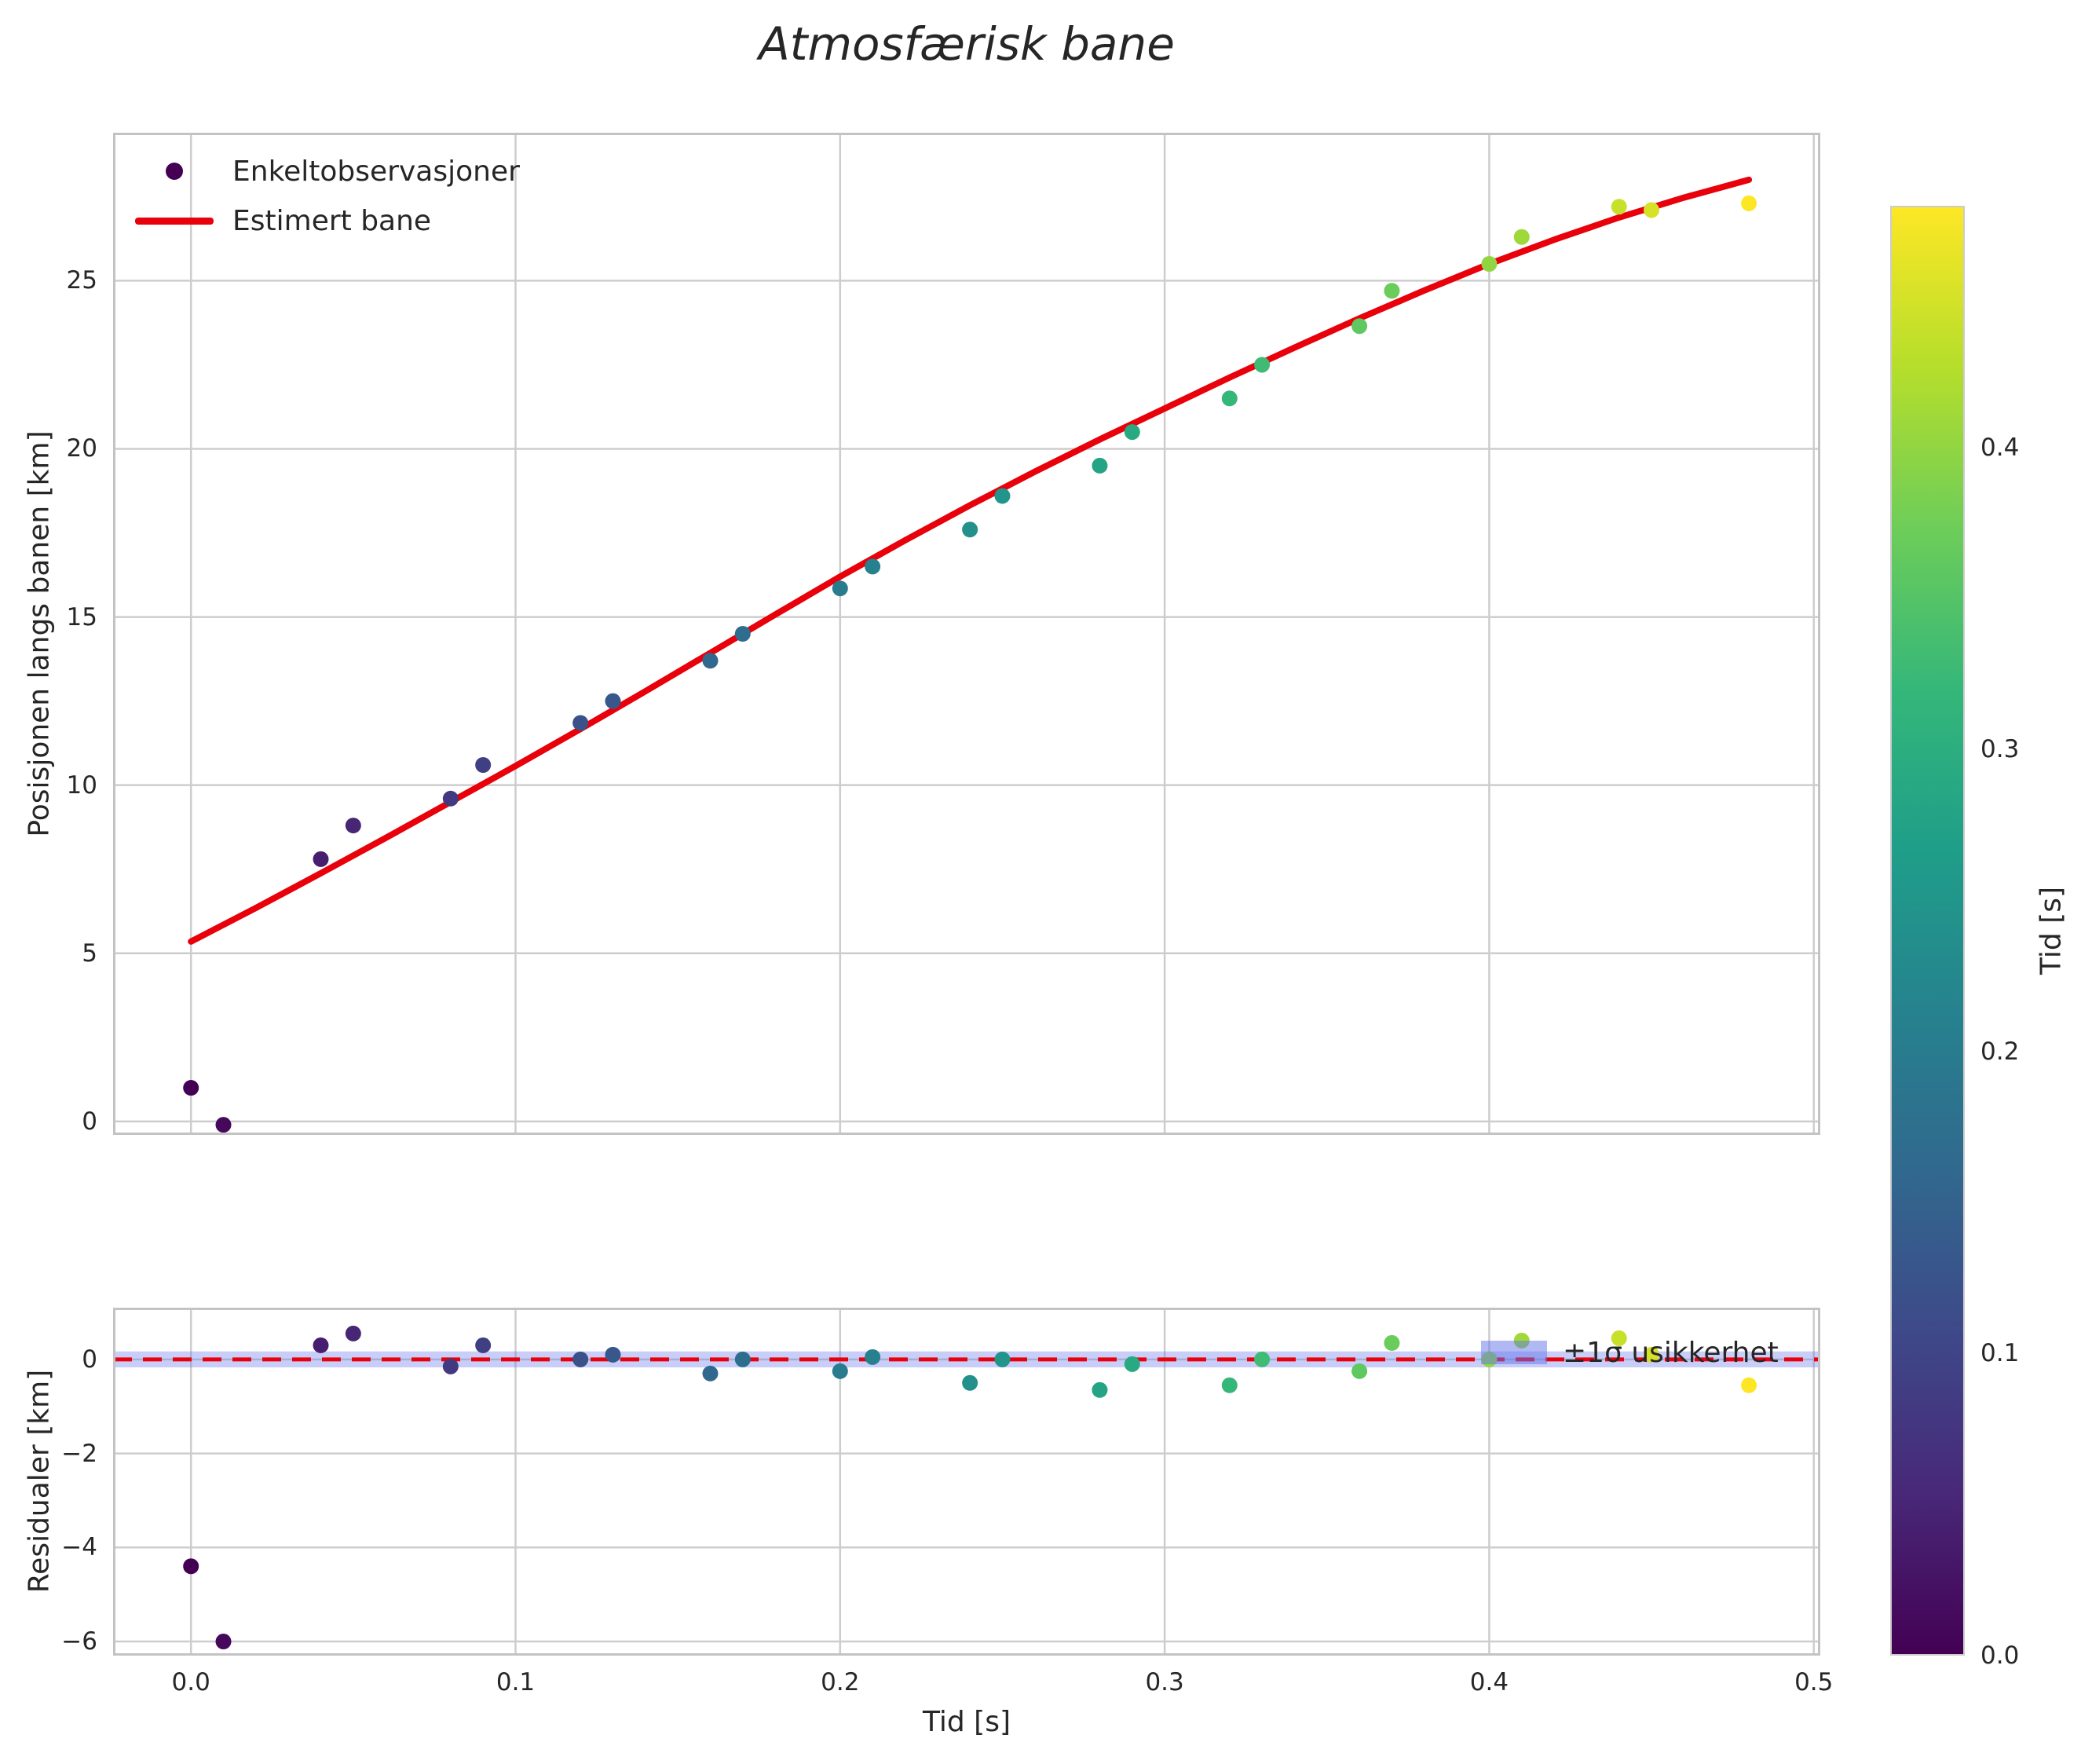 The height and width of the screenshot is (1764, 2081). I want to click on observations-marker-box, so click(174, 171).